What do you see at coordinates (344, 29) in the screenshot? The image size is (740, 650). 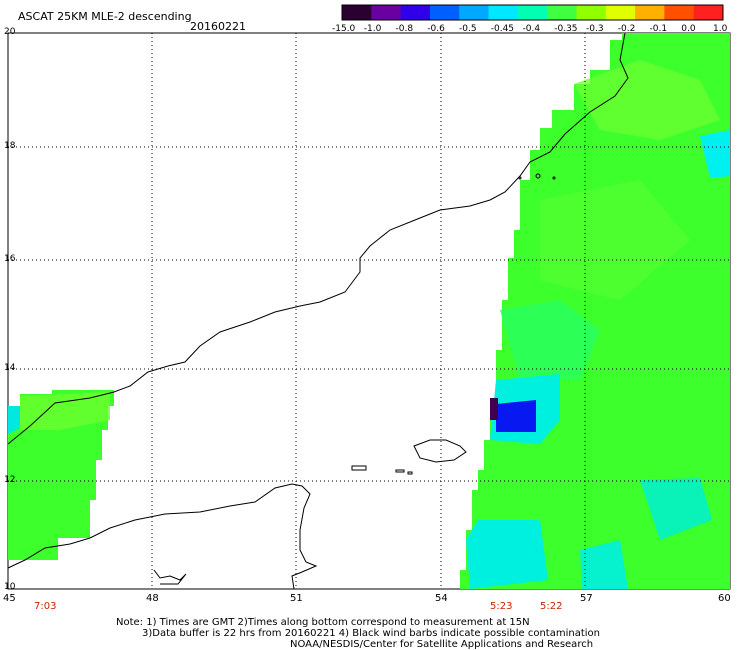 I see `colorbar-label: -15.0` at bounding box center [344, 29].